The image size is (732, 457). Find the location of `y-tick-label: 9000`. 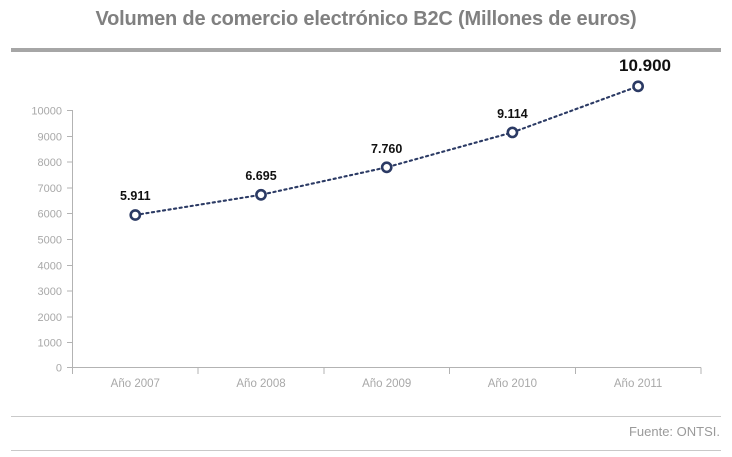

y-tick-label: 9000 is located at coordinates (50, 137).